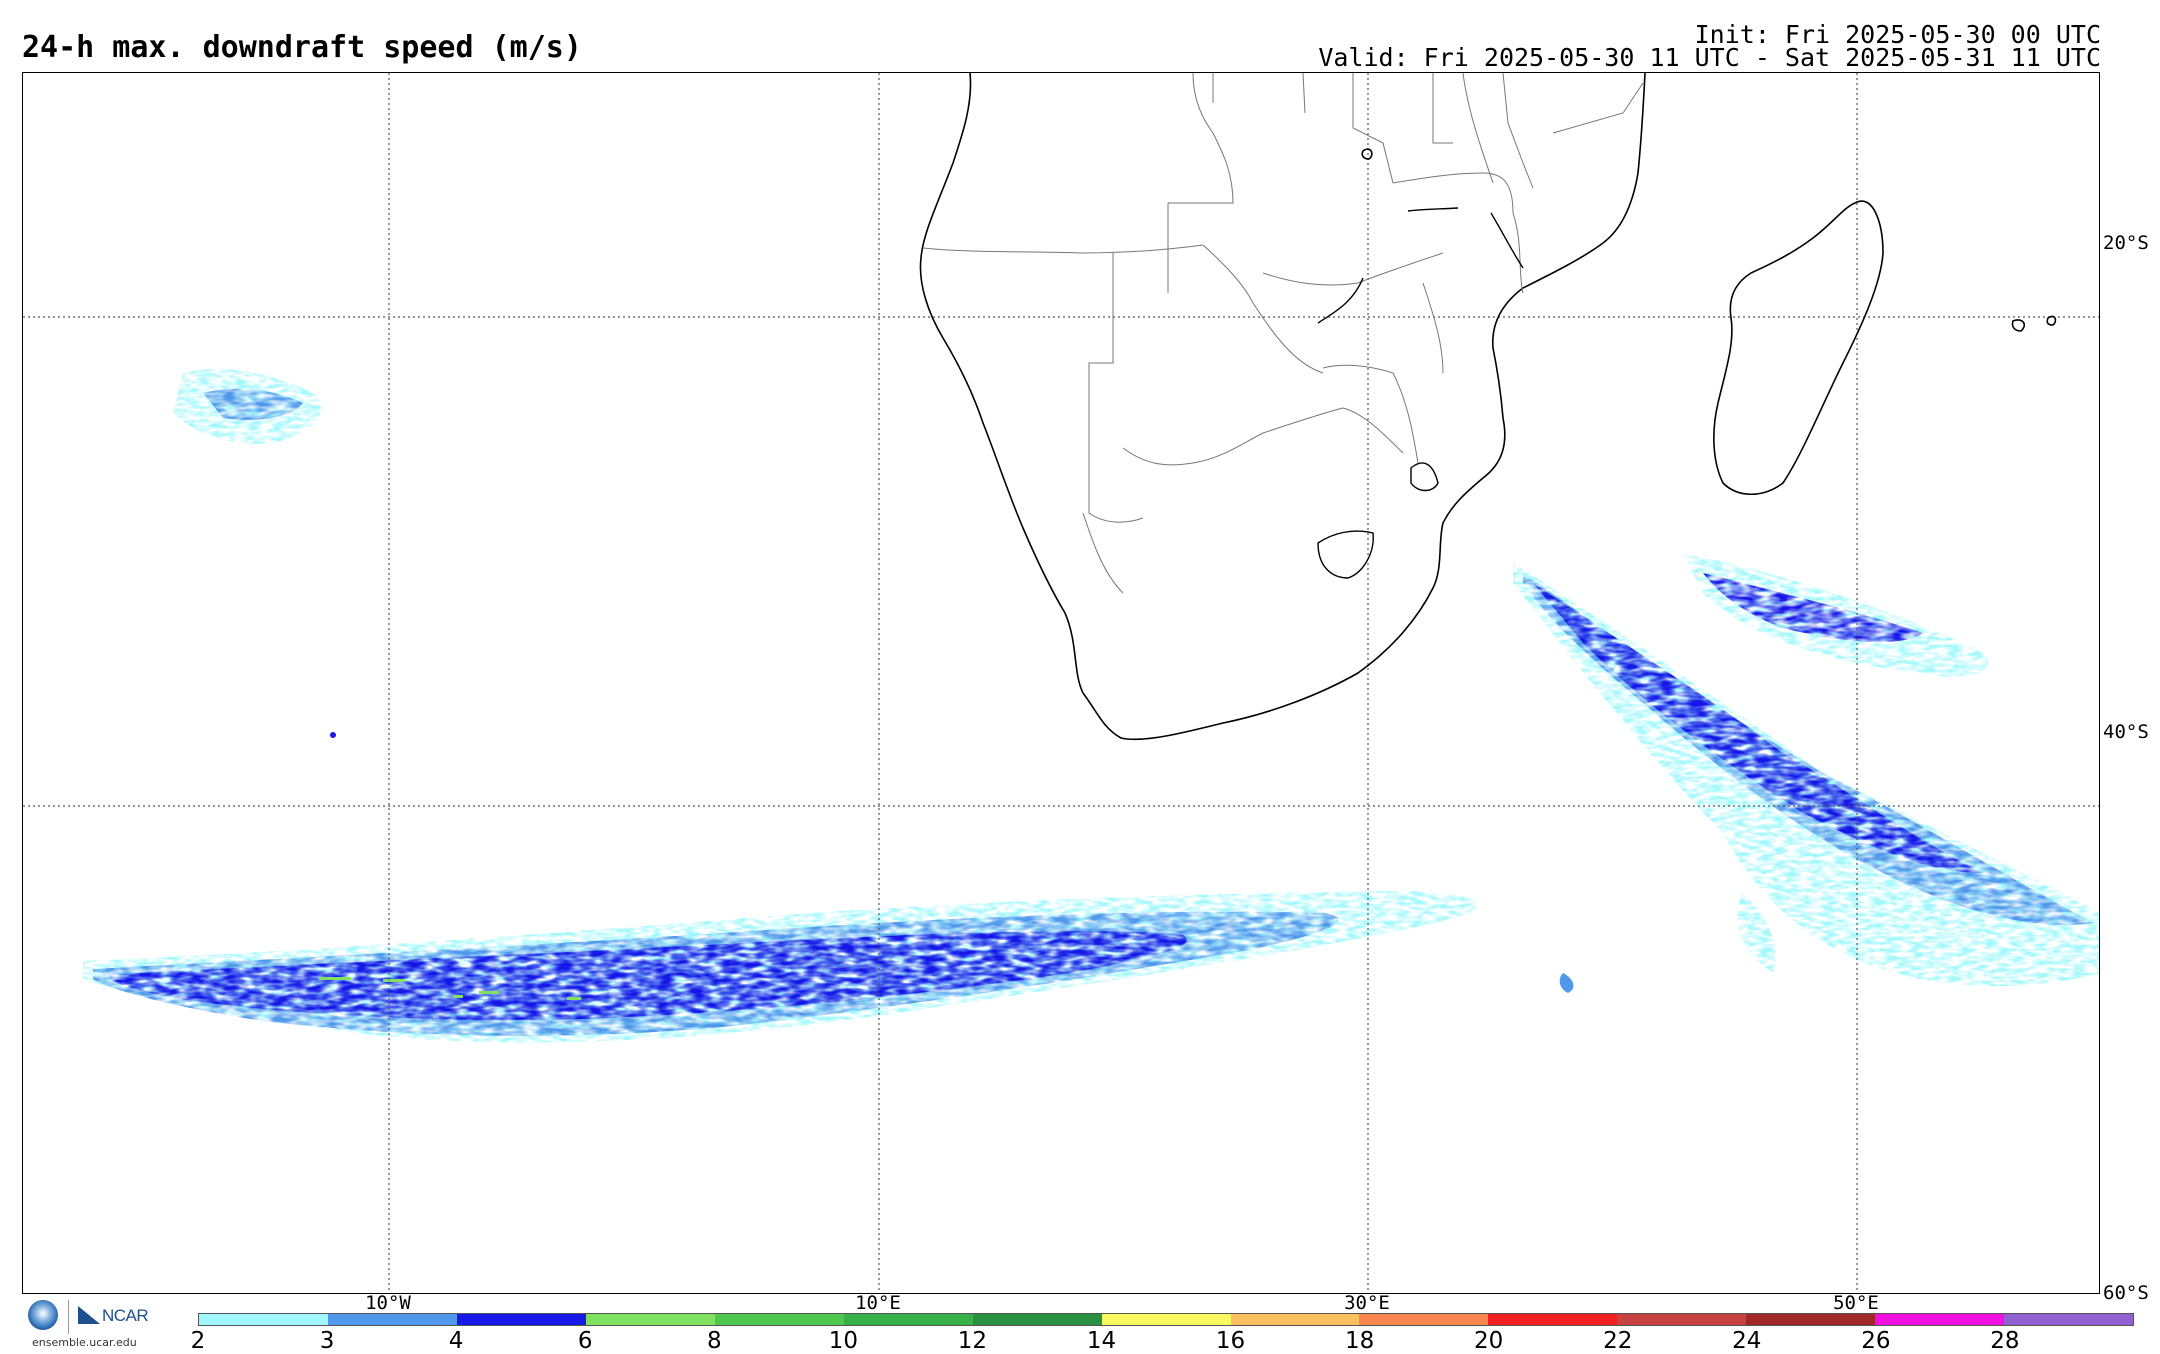 This screenshot has height=1354, width=2160. What do you see at coordinates (302, 47) in the screenshot?
I see `map-title: 24-h max. downdraft speed (m/s)` at bounding box center [302, 47].